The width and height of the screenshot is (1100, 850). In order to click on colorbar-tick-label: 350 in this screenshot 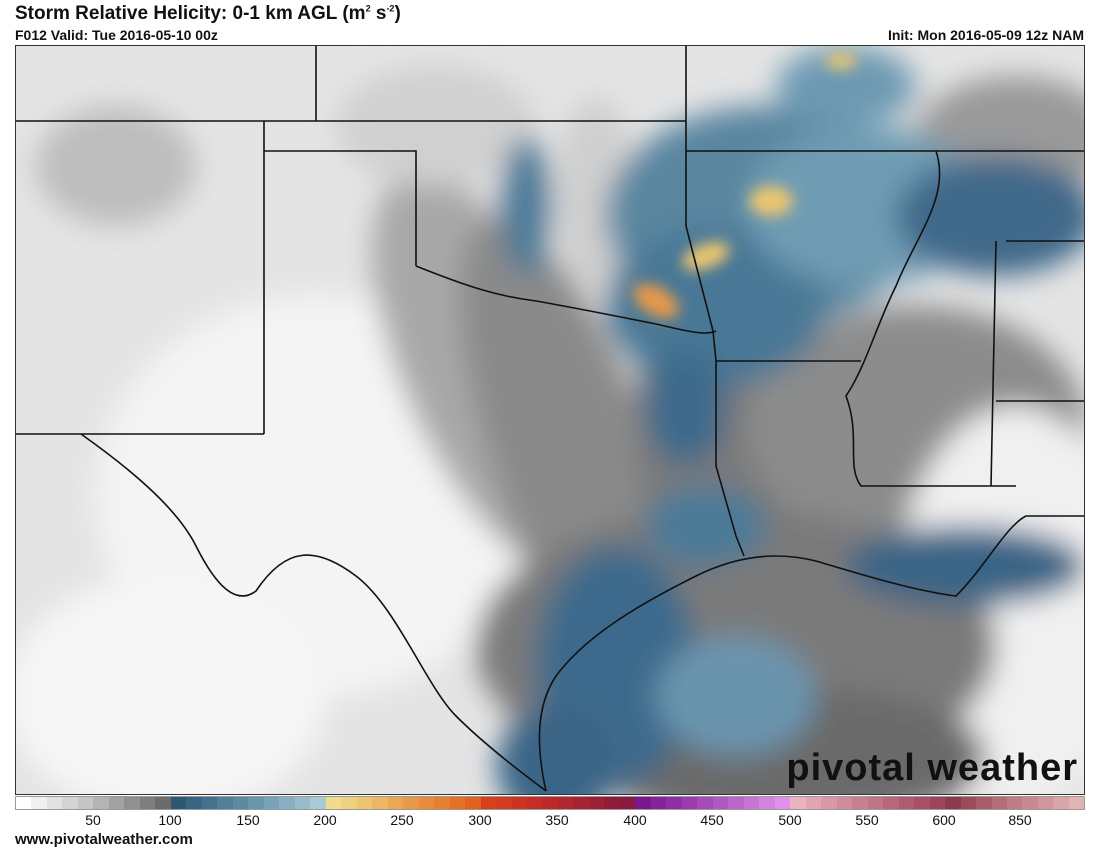, I will do `click(557, 820)`.